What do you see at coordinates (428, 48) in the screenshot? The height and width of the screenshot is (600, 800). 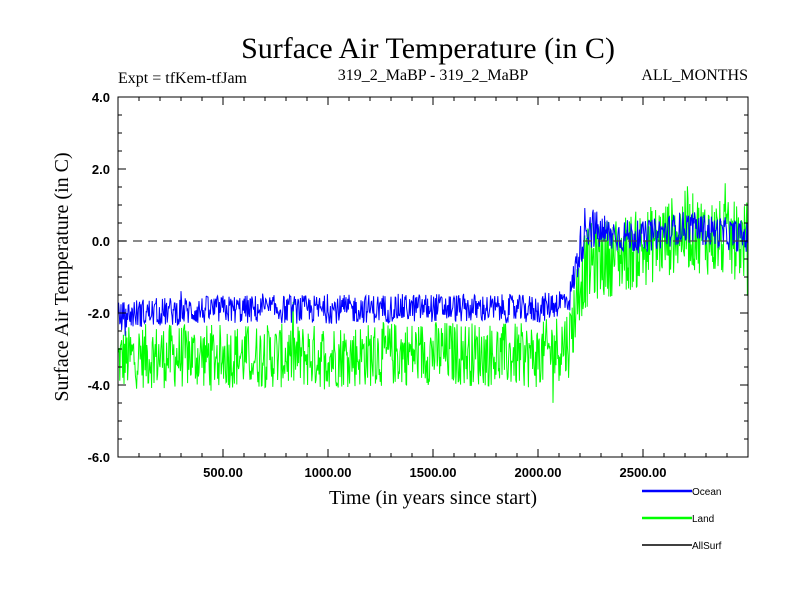 I see `chart-title: Surface Air Temperature (in C)` at bounding box center [428, 48].